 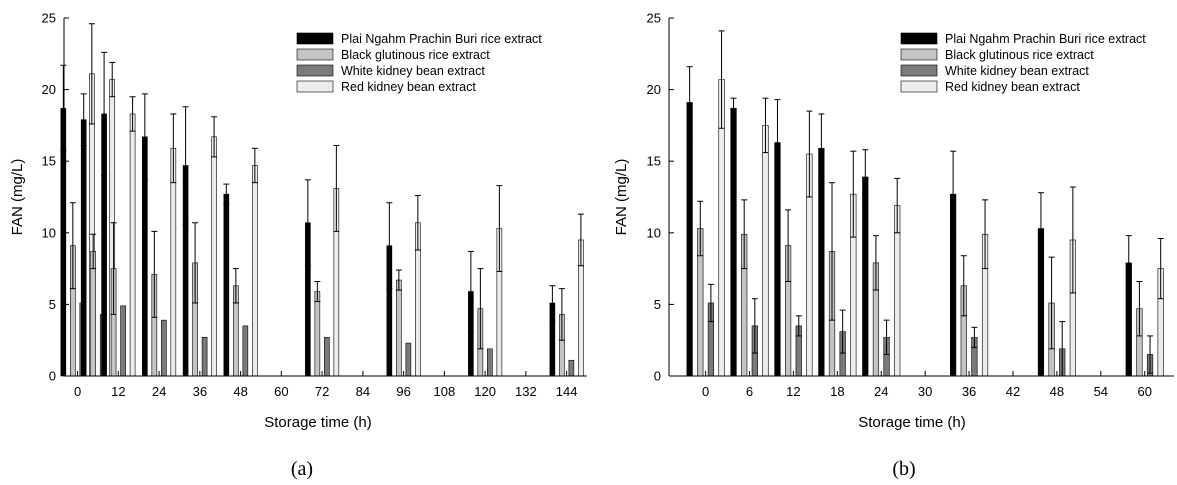 What do you see at coordinates (837, 391) in the screenshot?
I see `x-tick-label: 18` at bounding box center [837, 391].